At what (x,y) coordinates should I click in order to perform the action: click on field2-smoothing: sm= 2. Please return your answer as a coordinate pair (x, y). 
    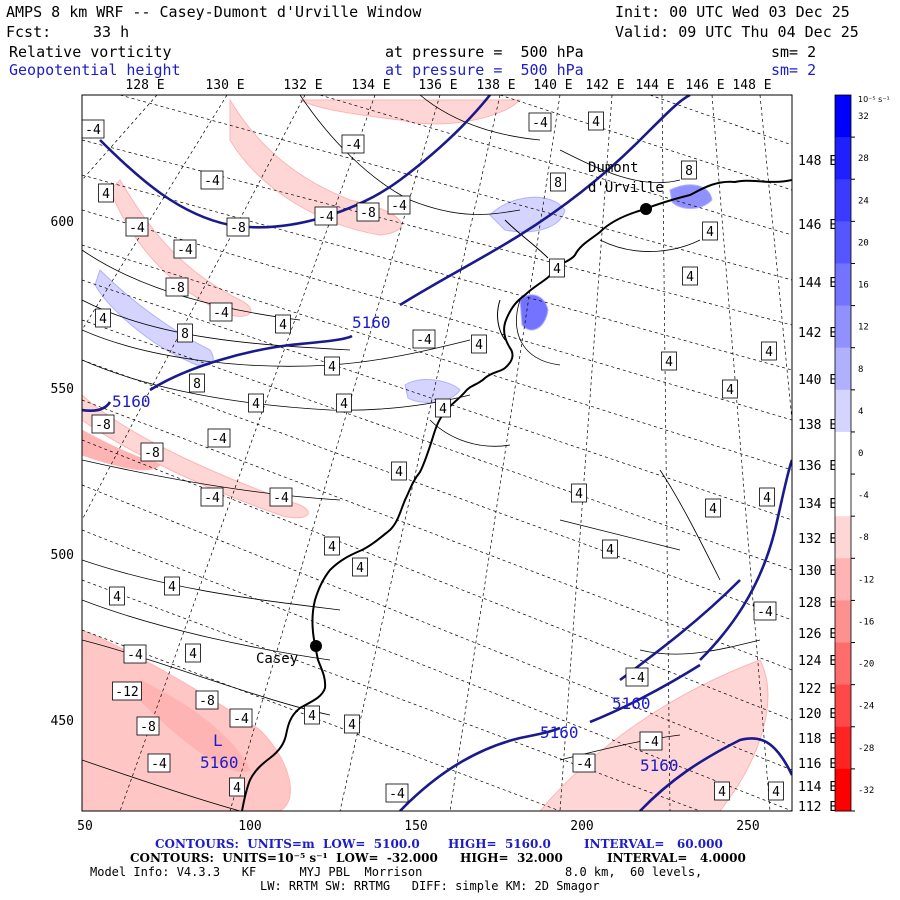
    Looking at the image, I should click on (794, 70).